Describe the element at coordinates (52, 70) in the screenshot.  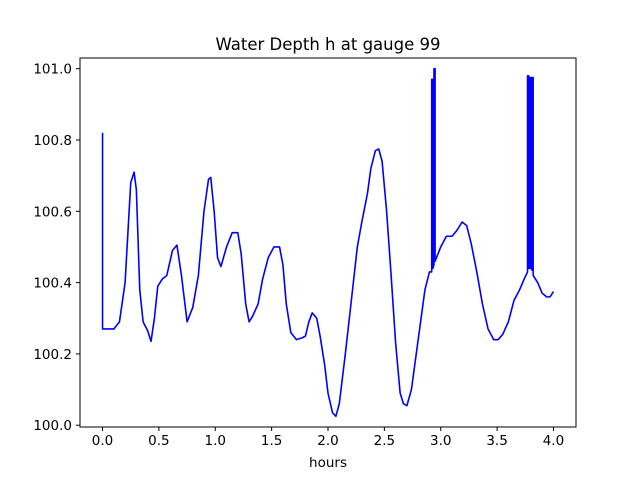
I see `y-tick-label: 101.0` at that location.